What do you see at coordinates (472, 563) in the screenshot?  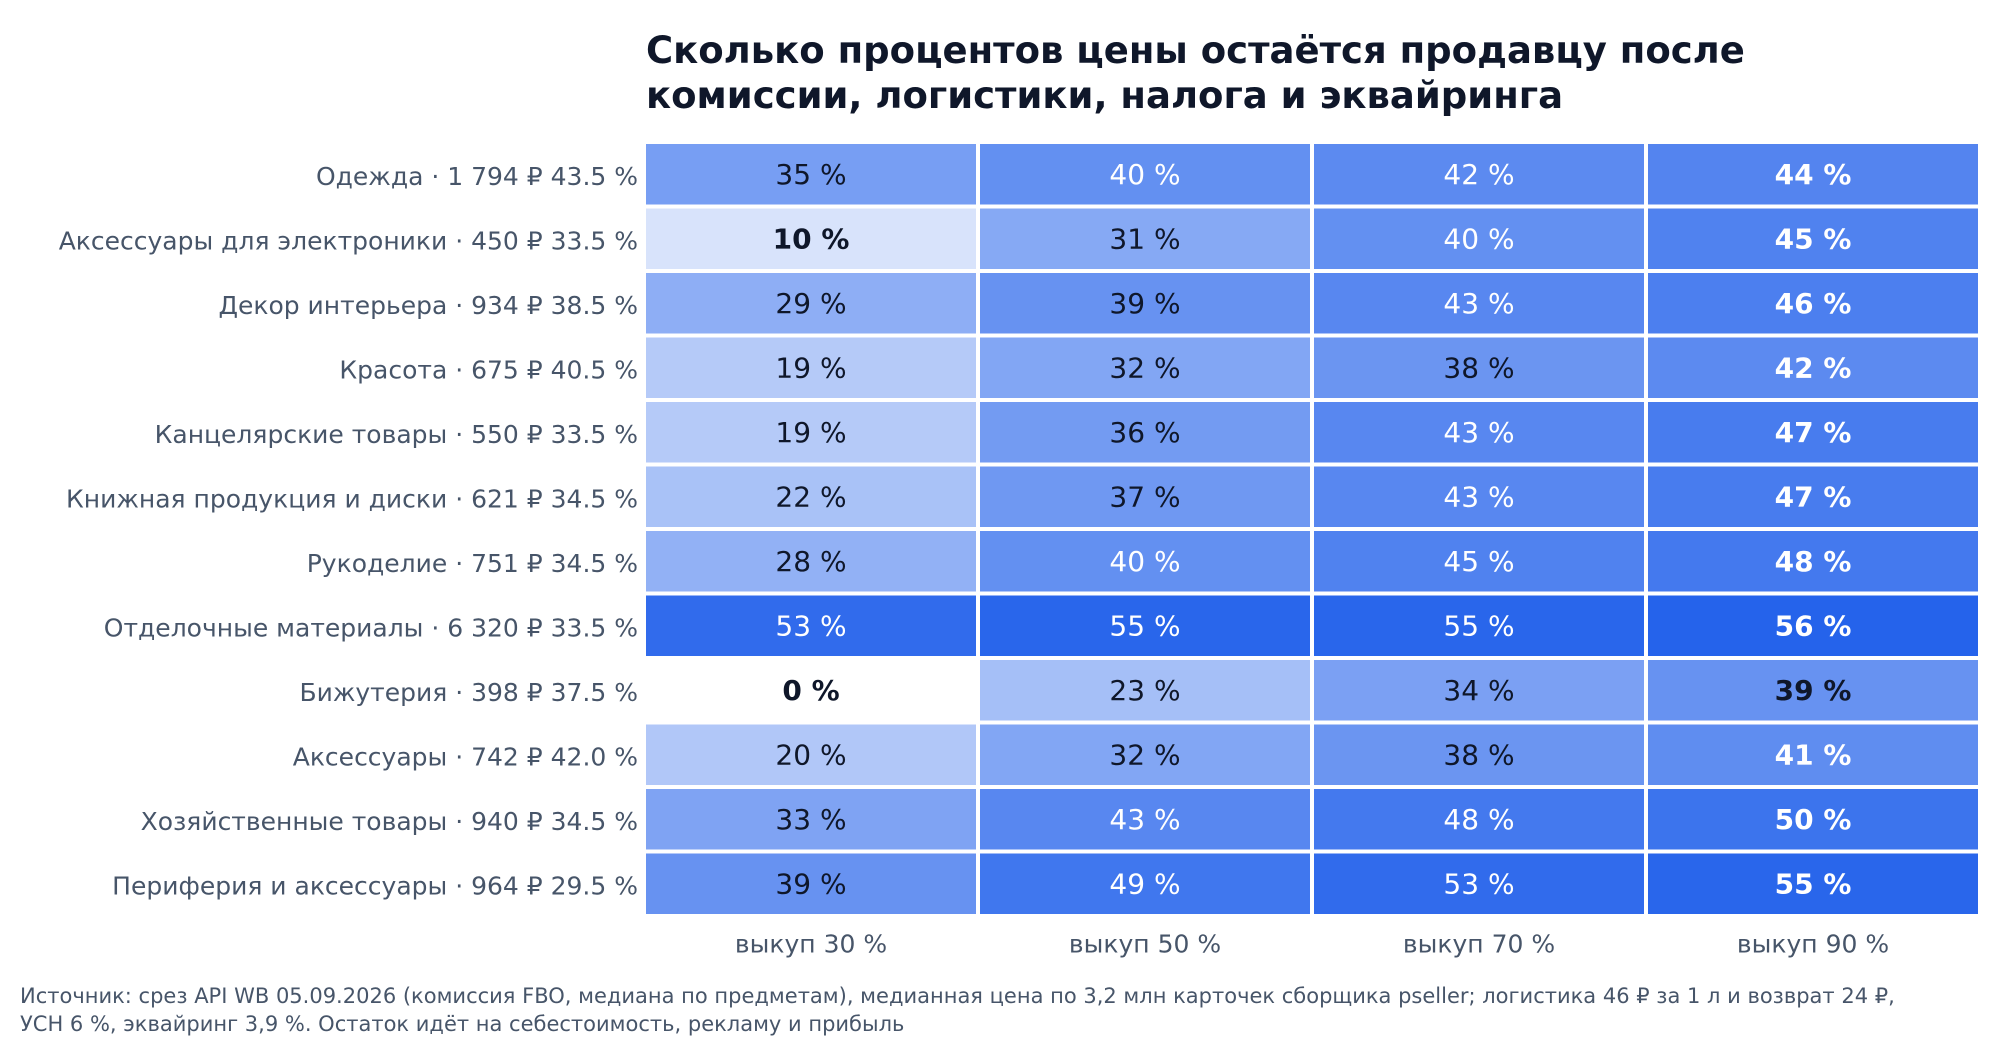 I see `row-label: Рукоделие · 751 ₽ 34.5 %` at bounding box center [472, 563].